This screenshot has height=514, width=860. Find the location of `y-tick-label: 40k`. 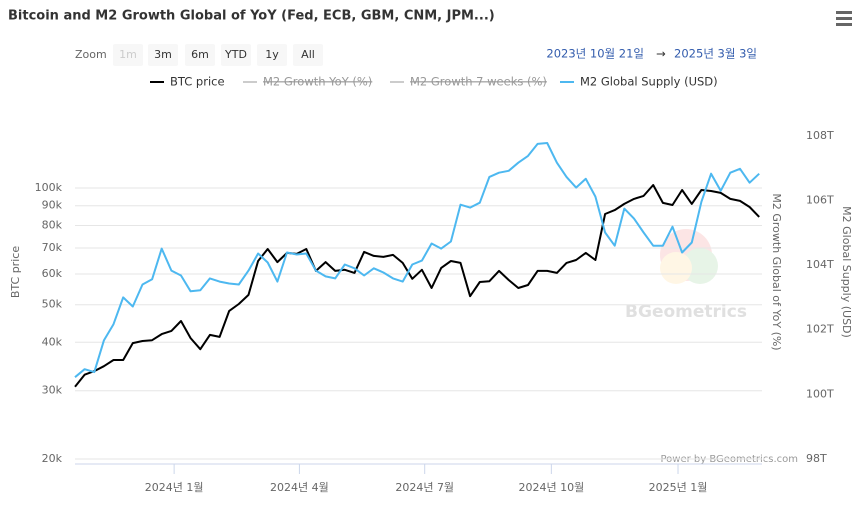

y-tick-label: 40k is located at coordinates (52, 341).